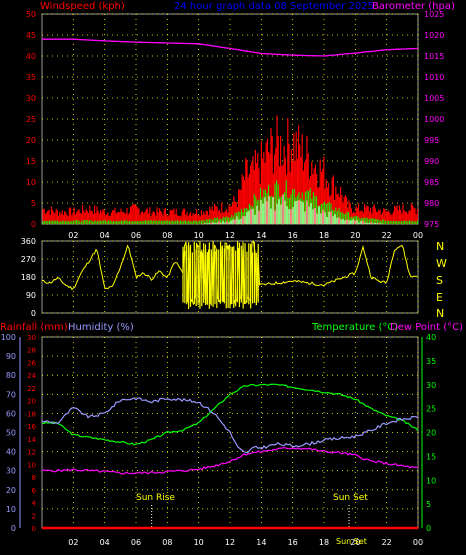  Describe the element at coordinates (431, 224) in the screenshot. I see `y-tick-label-barometer: 975` at that location.